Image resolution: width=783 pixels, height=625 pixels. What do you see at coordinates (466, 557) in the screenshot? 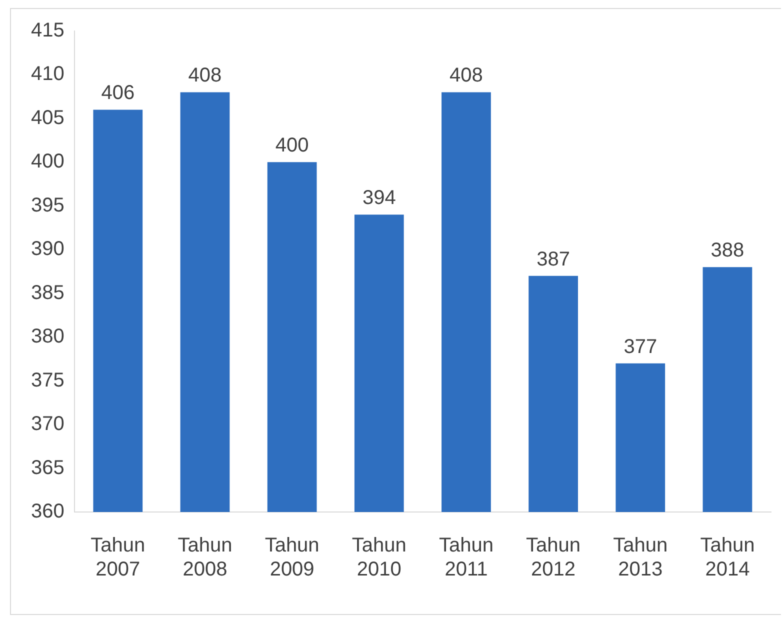
I see `x-tick-label: Tahun 2011` at bounding box center [466, 557].